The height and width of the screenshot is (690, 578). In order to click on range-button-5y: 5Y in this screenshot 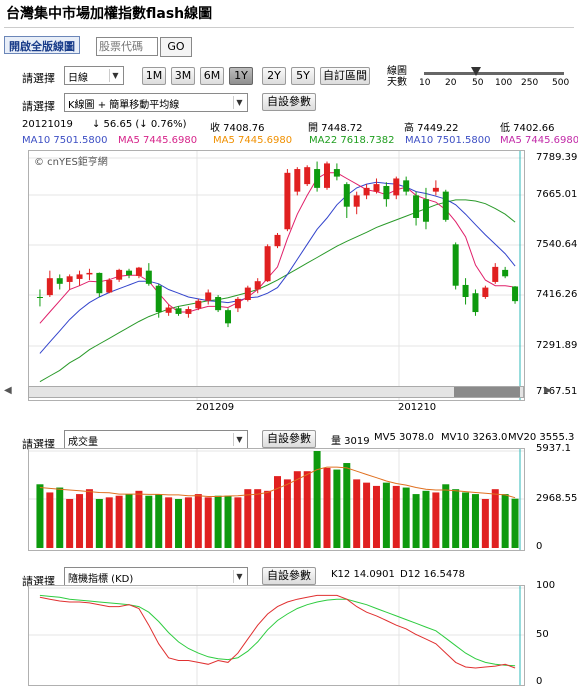, I will do `click(303, 76)`.